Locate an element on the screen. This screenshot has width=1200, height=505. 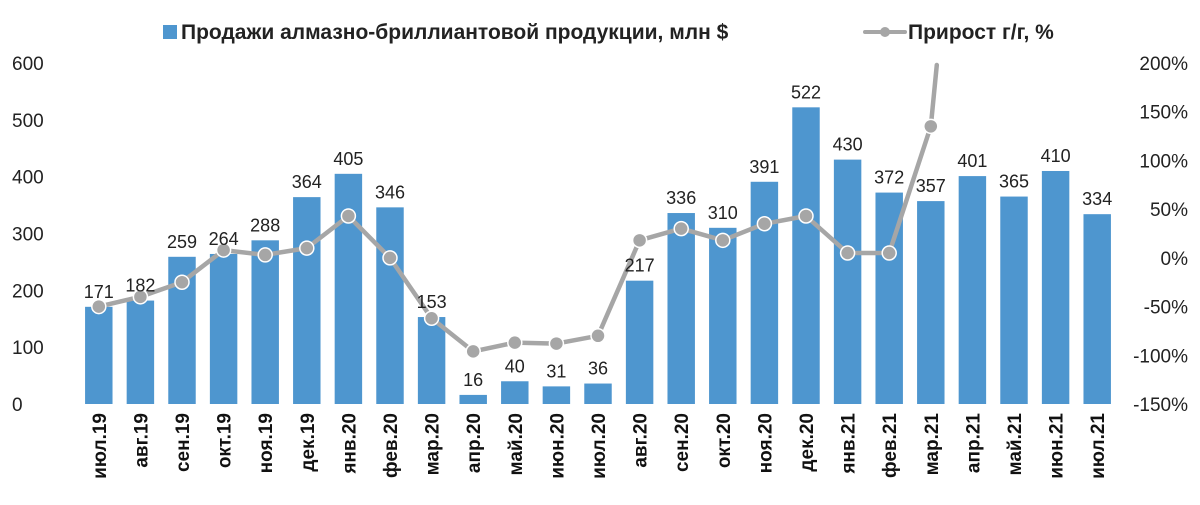
x-tick-label: июл.19 is located at coordinates (100, 446).